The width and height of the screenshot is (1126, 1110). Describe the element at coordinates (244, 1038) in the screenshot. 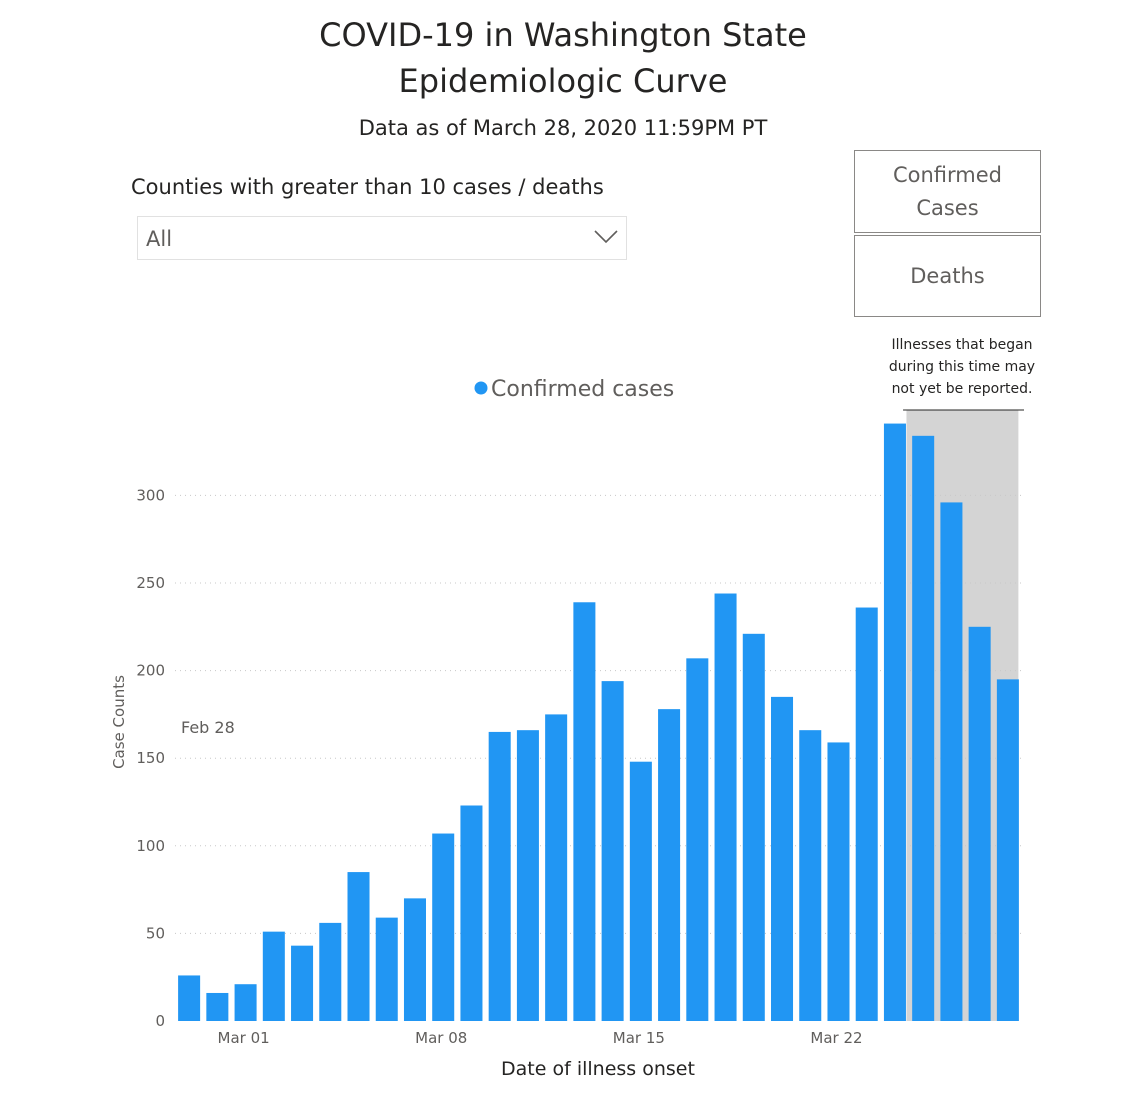

I see `x-tick-label: Mar 01` at that location.